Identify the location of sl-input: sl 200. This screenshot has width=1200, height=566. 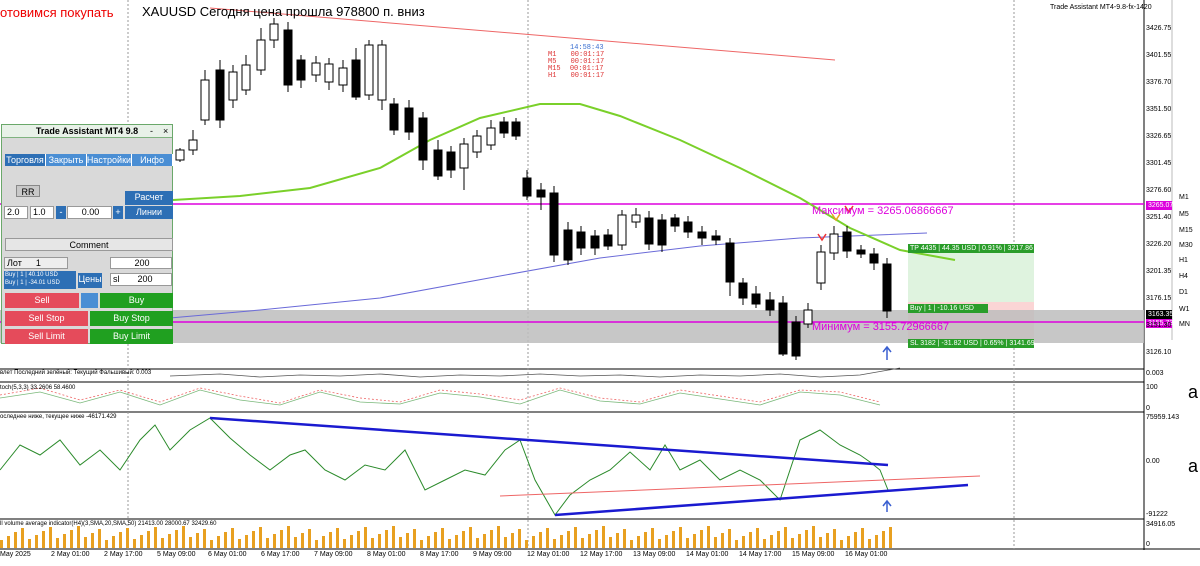
(141, 279).